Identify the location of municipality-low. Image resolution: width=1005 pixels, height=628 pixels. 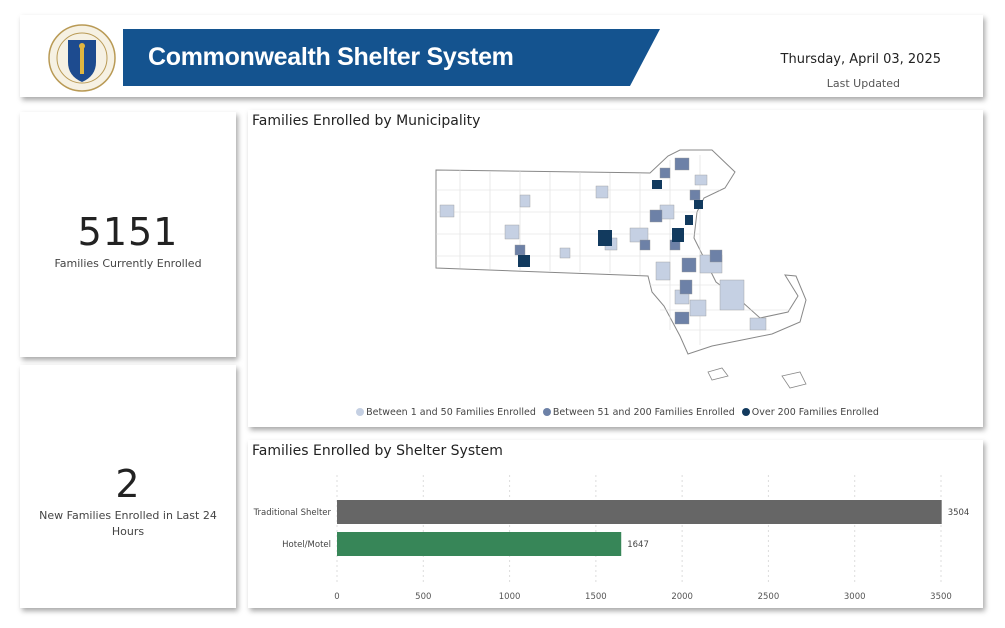
(603, 252).